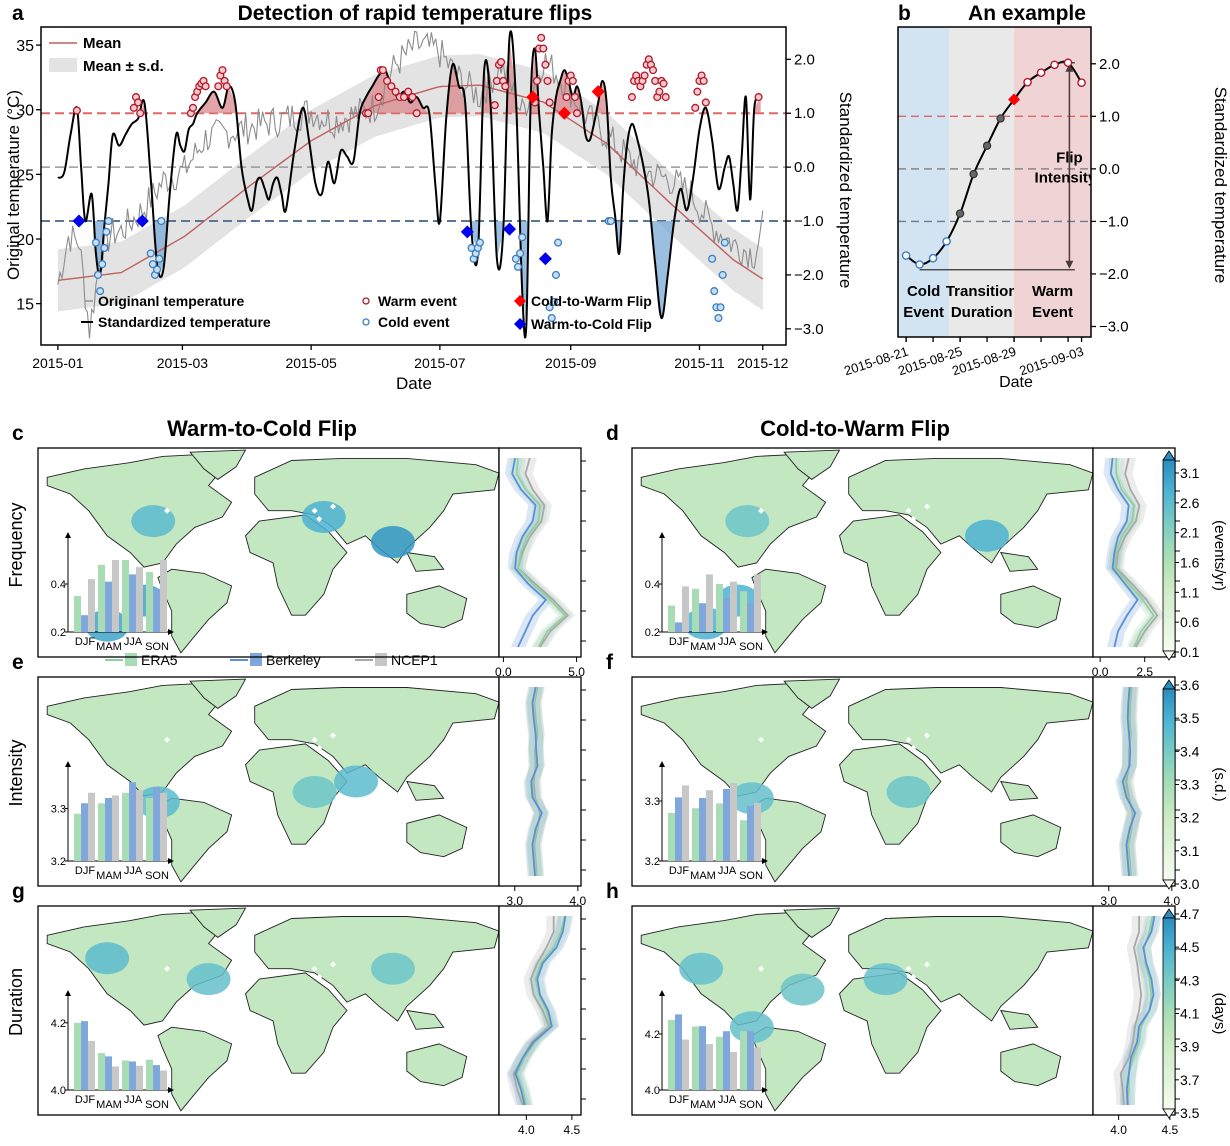  What do you see at coordinates (572, 1130) in the screenshot?
I see `profile-x-tick-label: 4.5` at bounding box center [572, 1130].